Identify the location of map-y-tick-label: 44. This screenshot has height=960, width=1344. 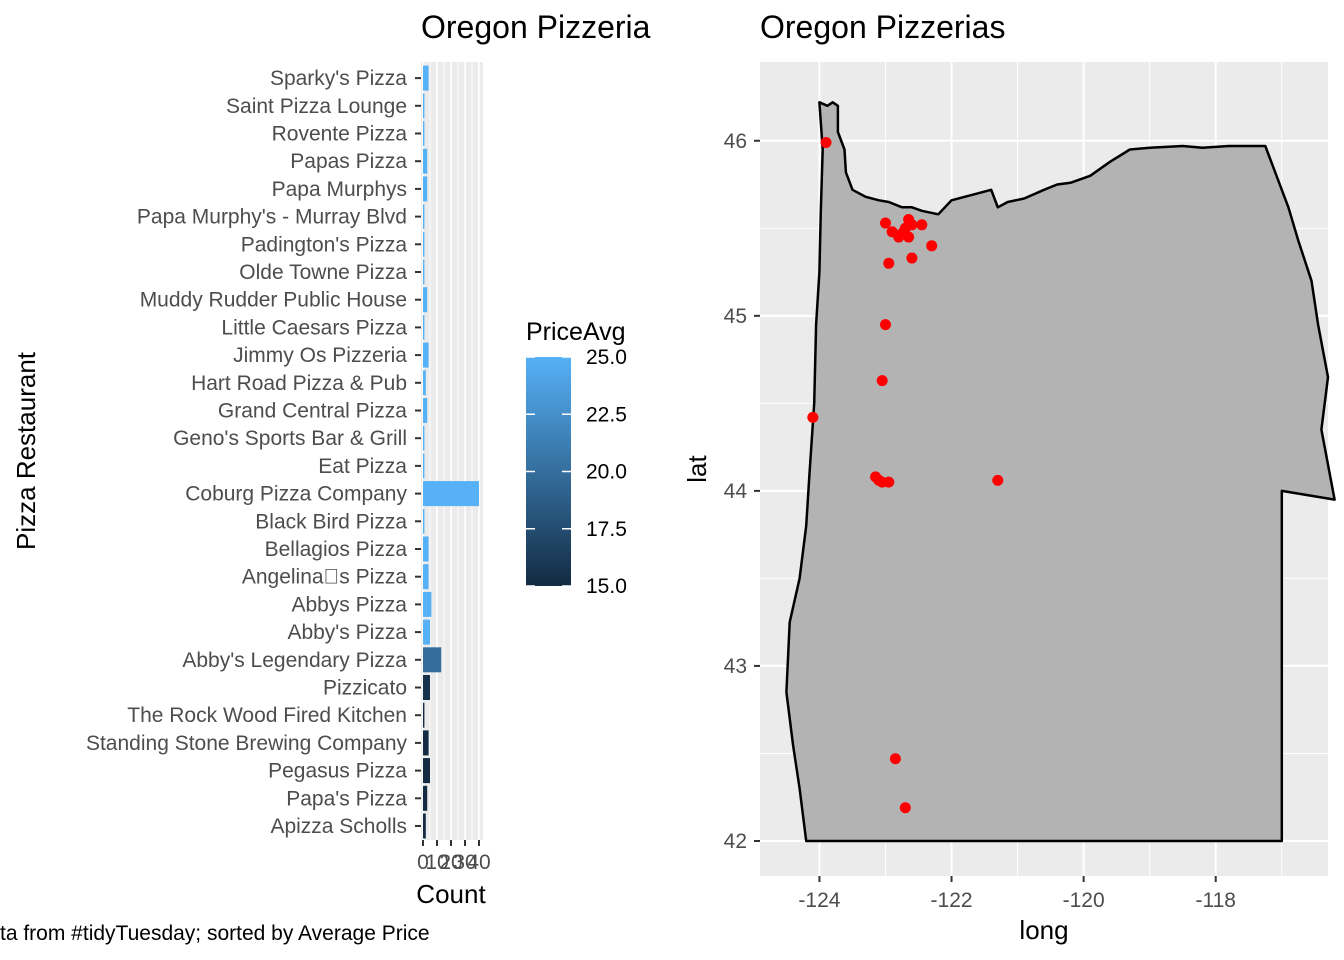
(736, 491).